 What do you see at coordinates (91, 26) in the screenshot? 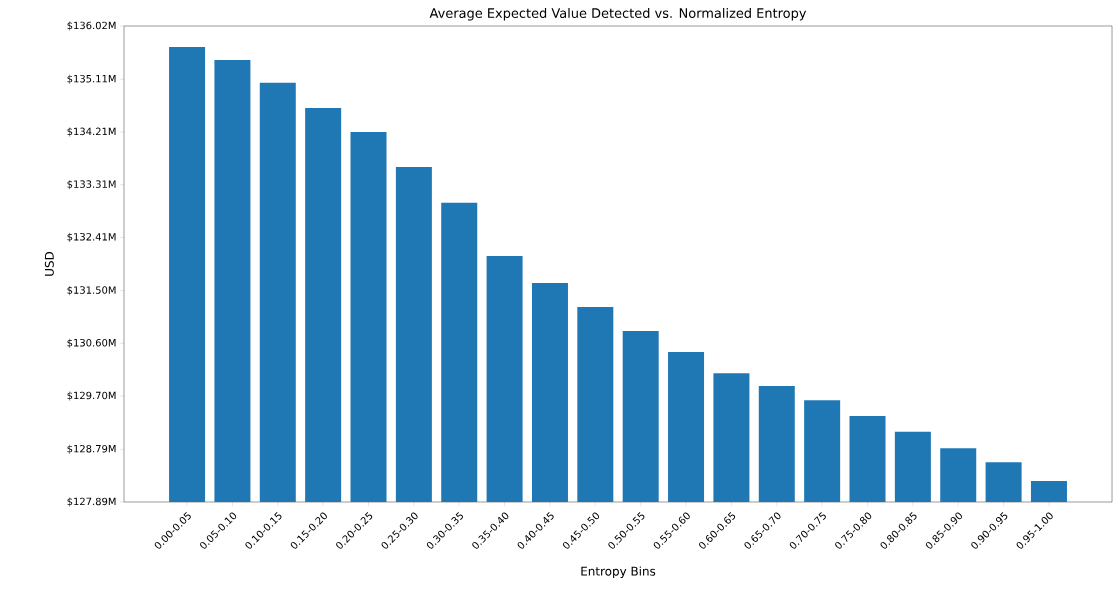
I see `y-tick-label: $136.02M` at bounding box center [91, 26].